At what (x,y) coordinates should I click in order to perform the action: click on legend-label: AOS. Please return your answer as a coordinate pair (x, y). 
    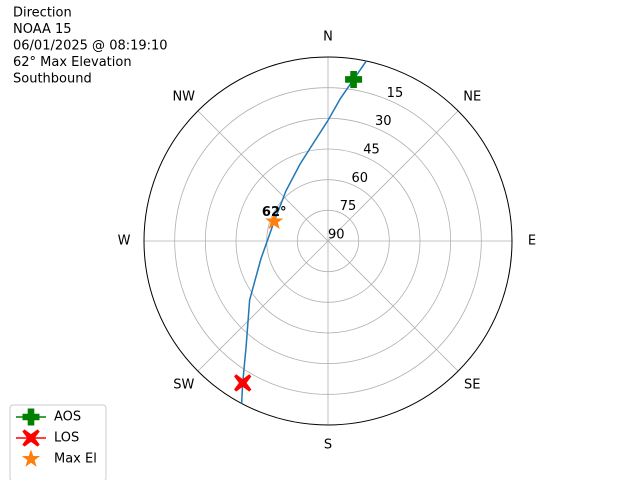
    Looking at the image, I should click on (67, 417).